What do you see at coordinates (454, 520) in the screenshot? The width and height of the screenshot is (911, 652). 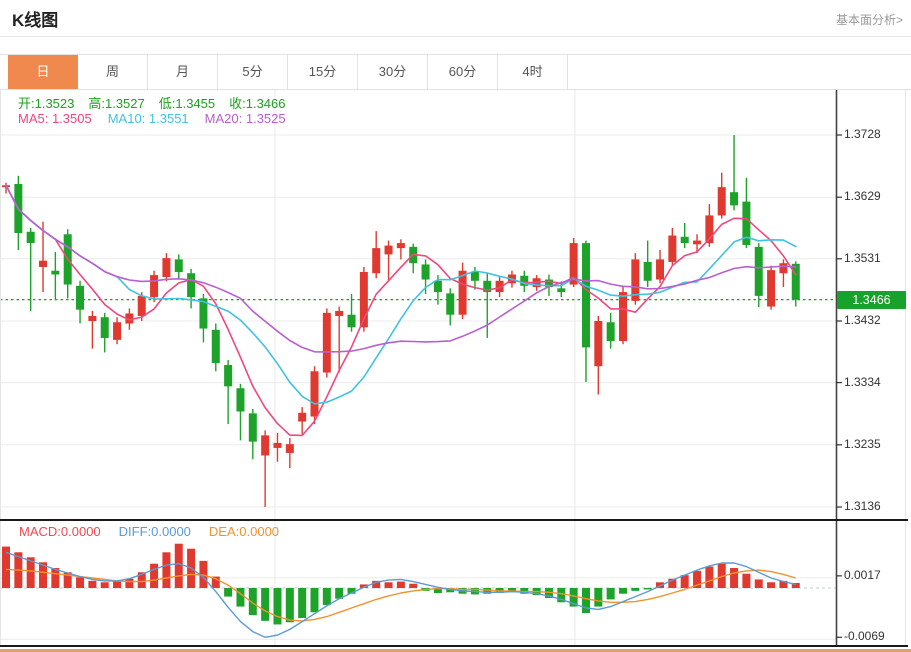 I see `pane-separator` at bounding box center [454, 520].